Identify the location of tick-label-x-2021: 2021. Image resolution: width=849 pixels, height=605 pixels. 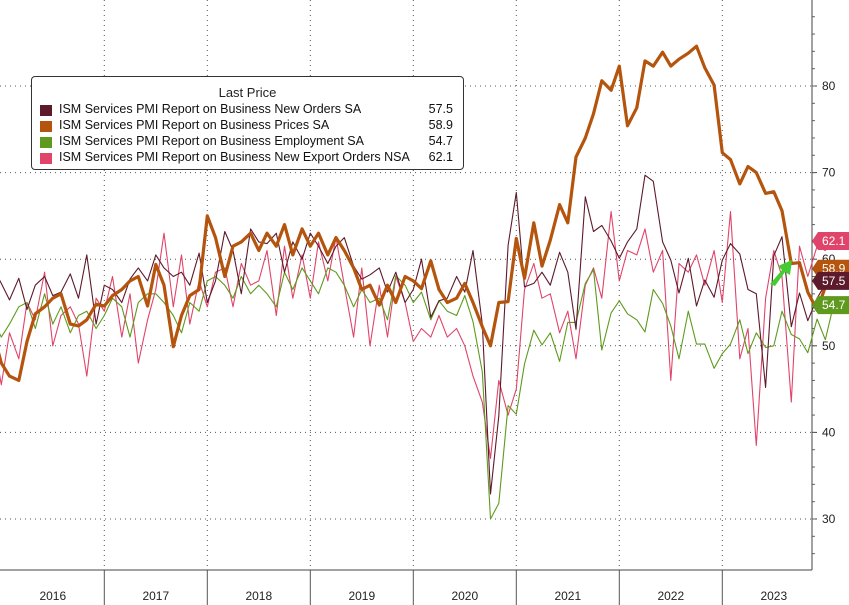
(567, 596).